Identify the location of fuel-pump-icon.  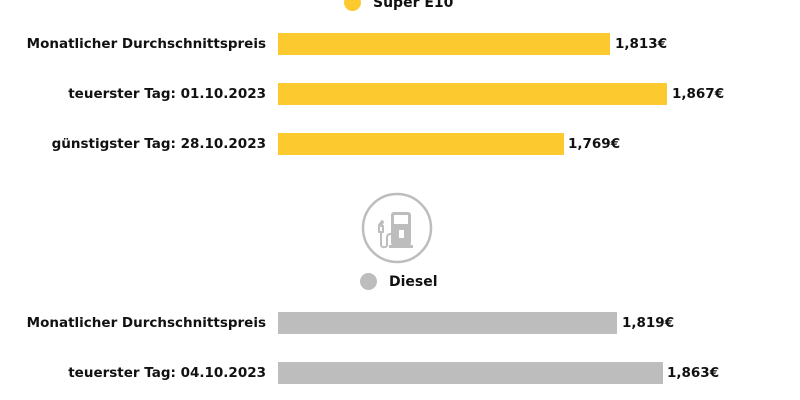
(397, 228).